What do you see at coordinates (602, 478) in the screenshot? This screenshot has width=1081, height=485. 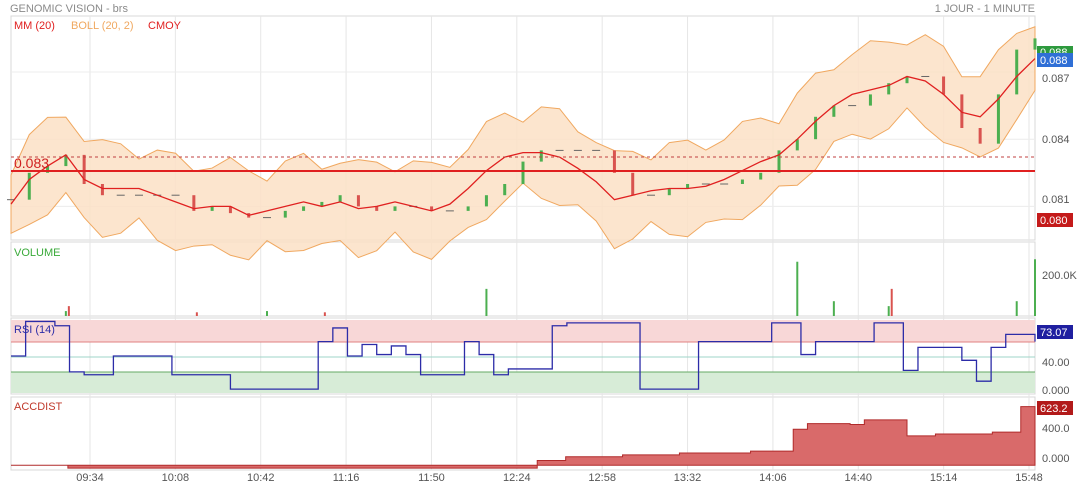 I see `x-tick-label: 12:58` at bounding box center [602, 478].